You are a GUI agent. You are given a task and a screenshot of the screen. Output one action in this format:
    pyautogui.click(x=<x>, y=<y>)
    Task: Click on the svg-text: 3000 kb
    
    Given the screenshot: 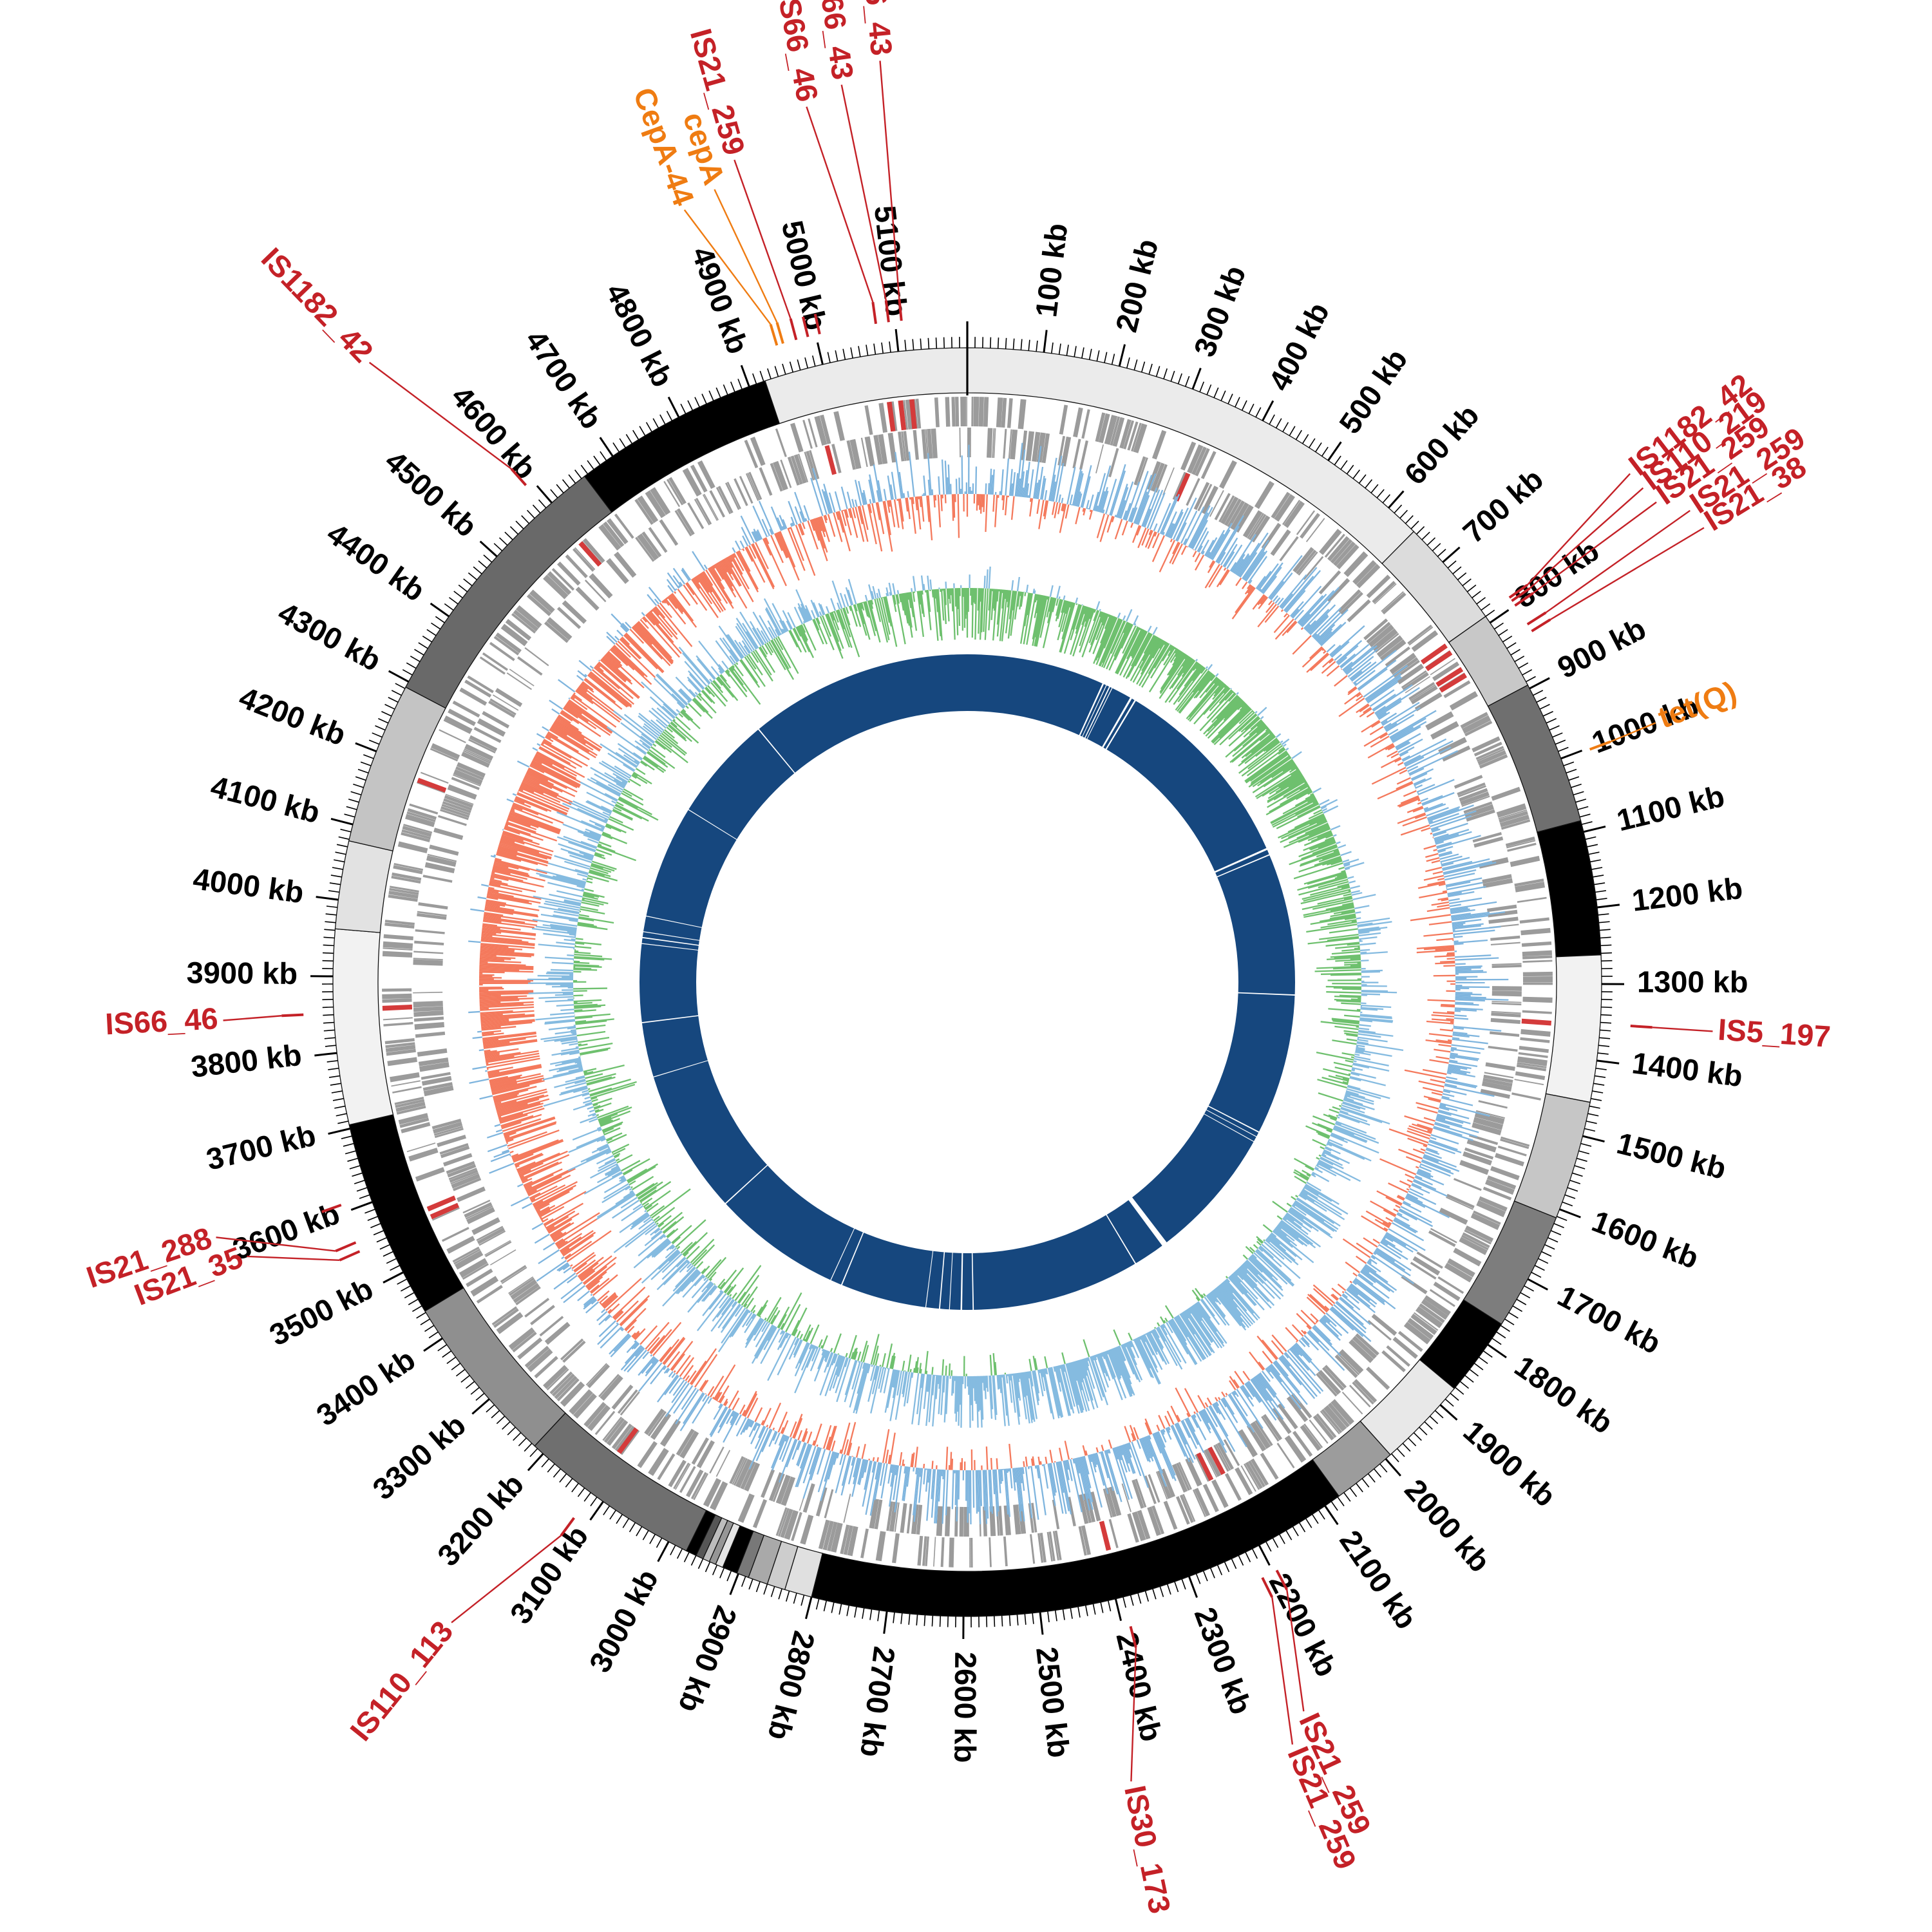 What is the action you would take?
    pyautogui.click(x=623, y=1621)
    